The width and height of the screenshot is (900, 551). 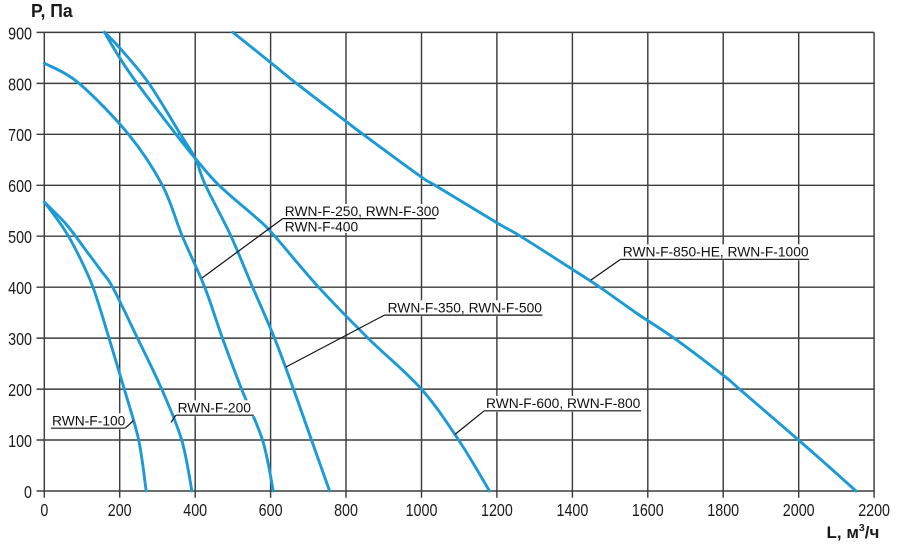 What do you see at coordinates (874, 511) in the screenshot?
I see `svg-text: 2200` at bounding box center [874, 511].